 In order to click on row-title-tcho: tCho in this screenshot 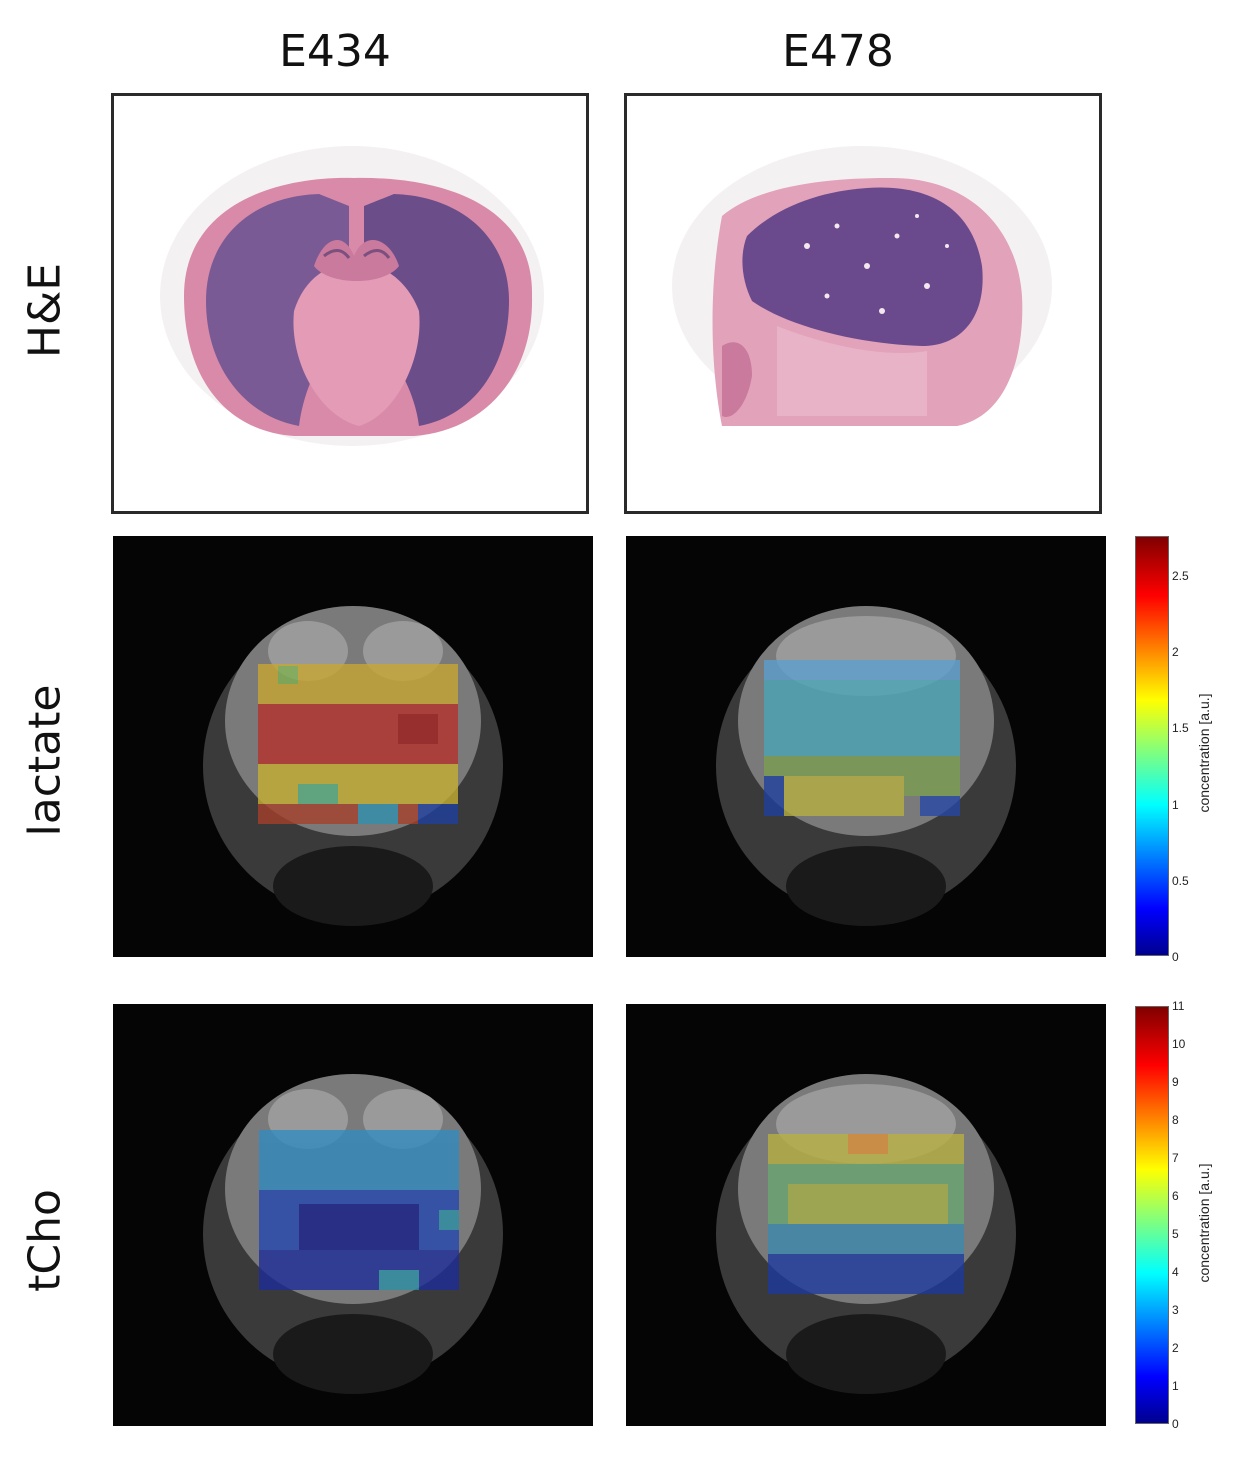, I will do `click(45, 1240)`.